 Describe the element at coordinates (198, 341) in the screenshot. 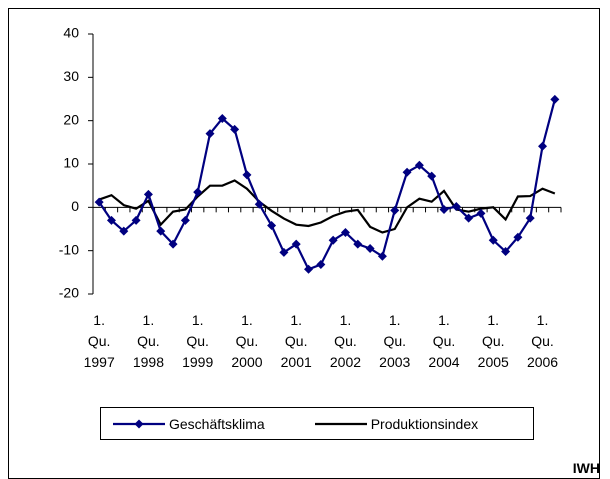

I see `x-tick-label: 1. Qu. 1999` at that location.